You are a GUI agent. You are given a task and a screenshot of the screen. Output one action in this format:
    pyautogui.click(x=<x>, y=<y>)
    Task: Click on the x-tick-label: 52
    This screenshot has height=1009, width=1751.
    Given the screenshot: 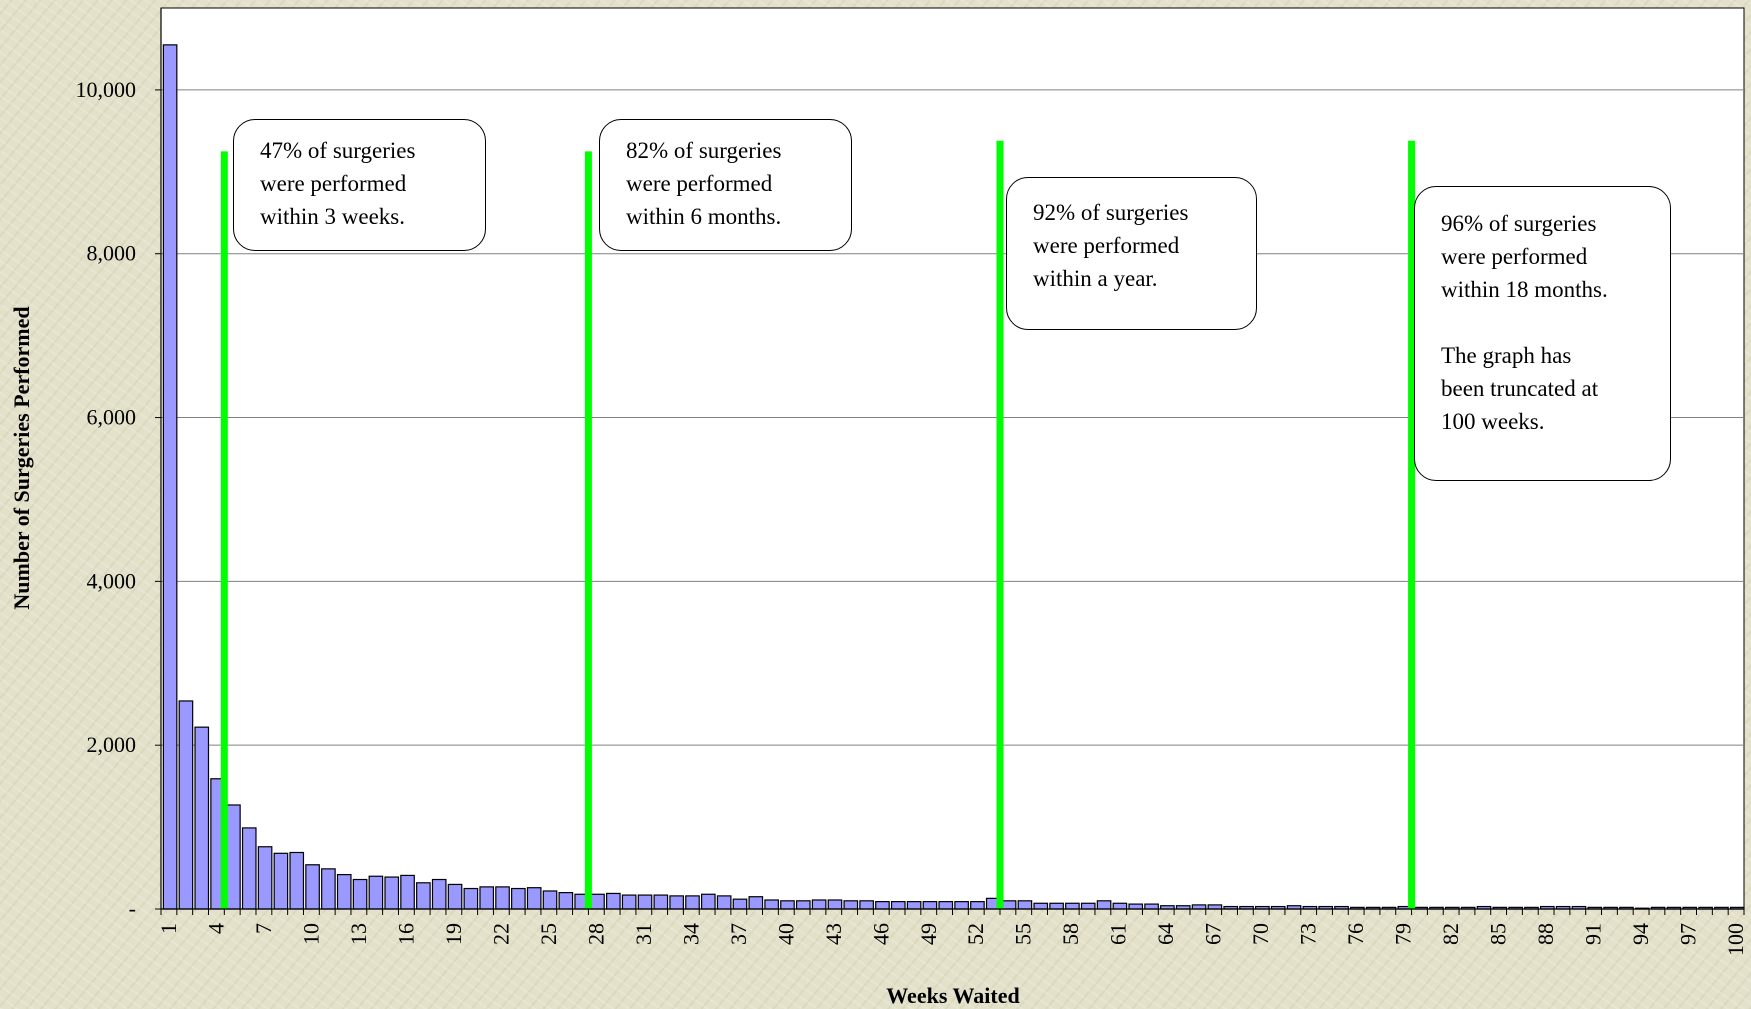 What is the action you would take?
    pyautogui.click(x=975, y=934)
    